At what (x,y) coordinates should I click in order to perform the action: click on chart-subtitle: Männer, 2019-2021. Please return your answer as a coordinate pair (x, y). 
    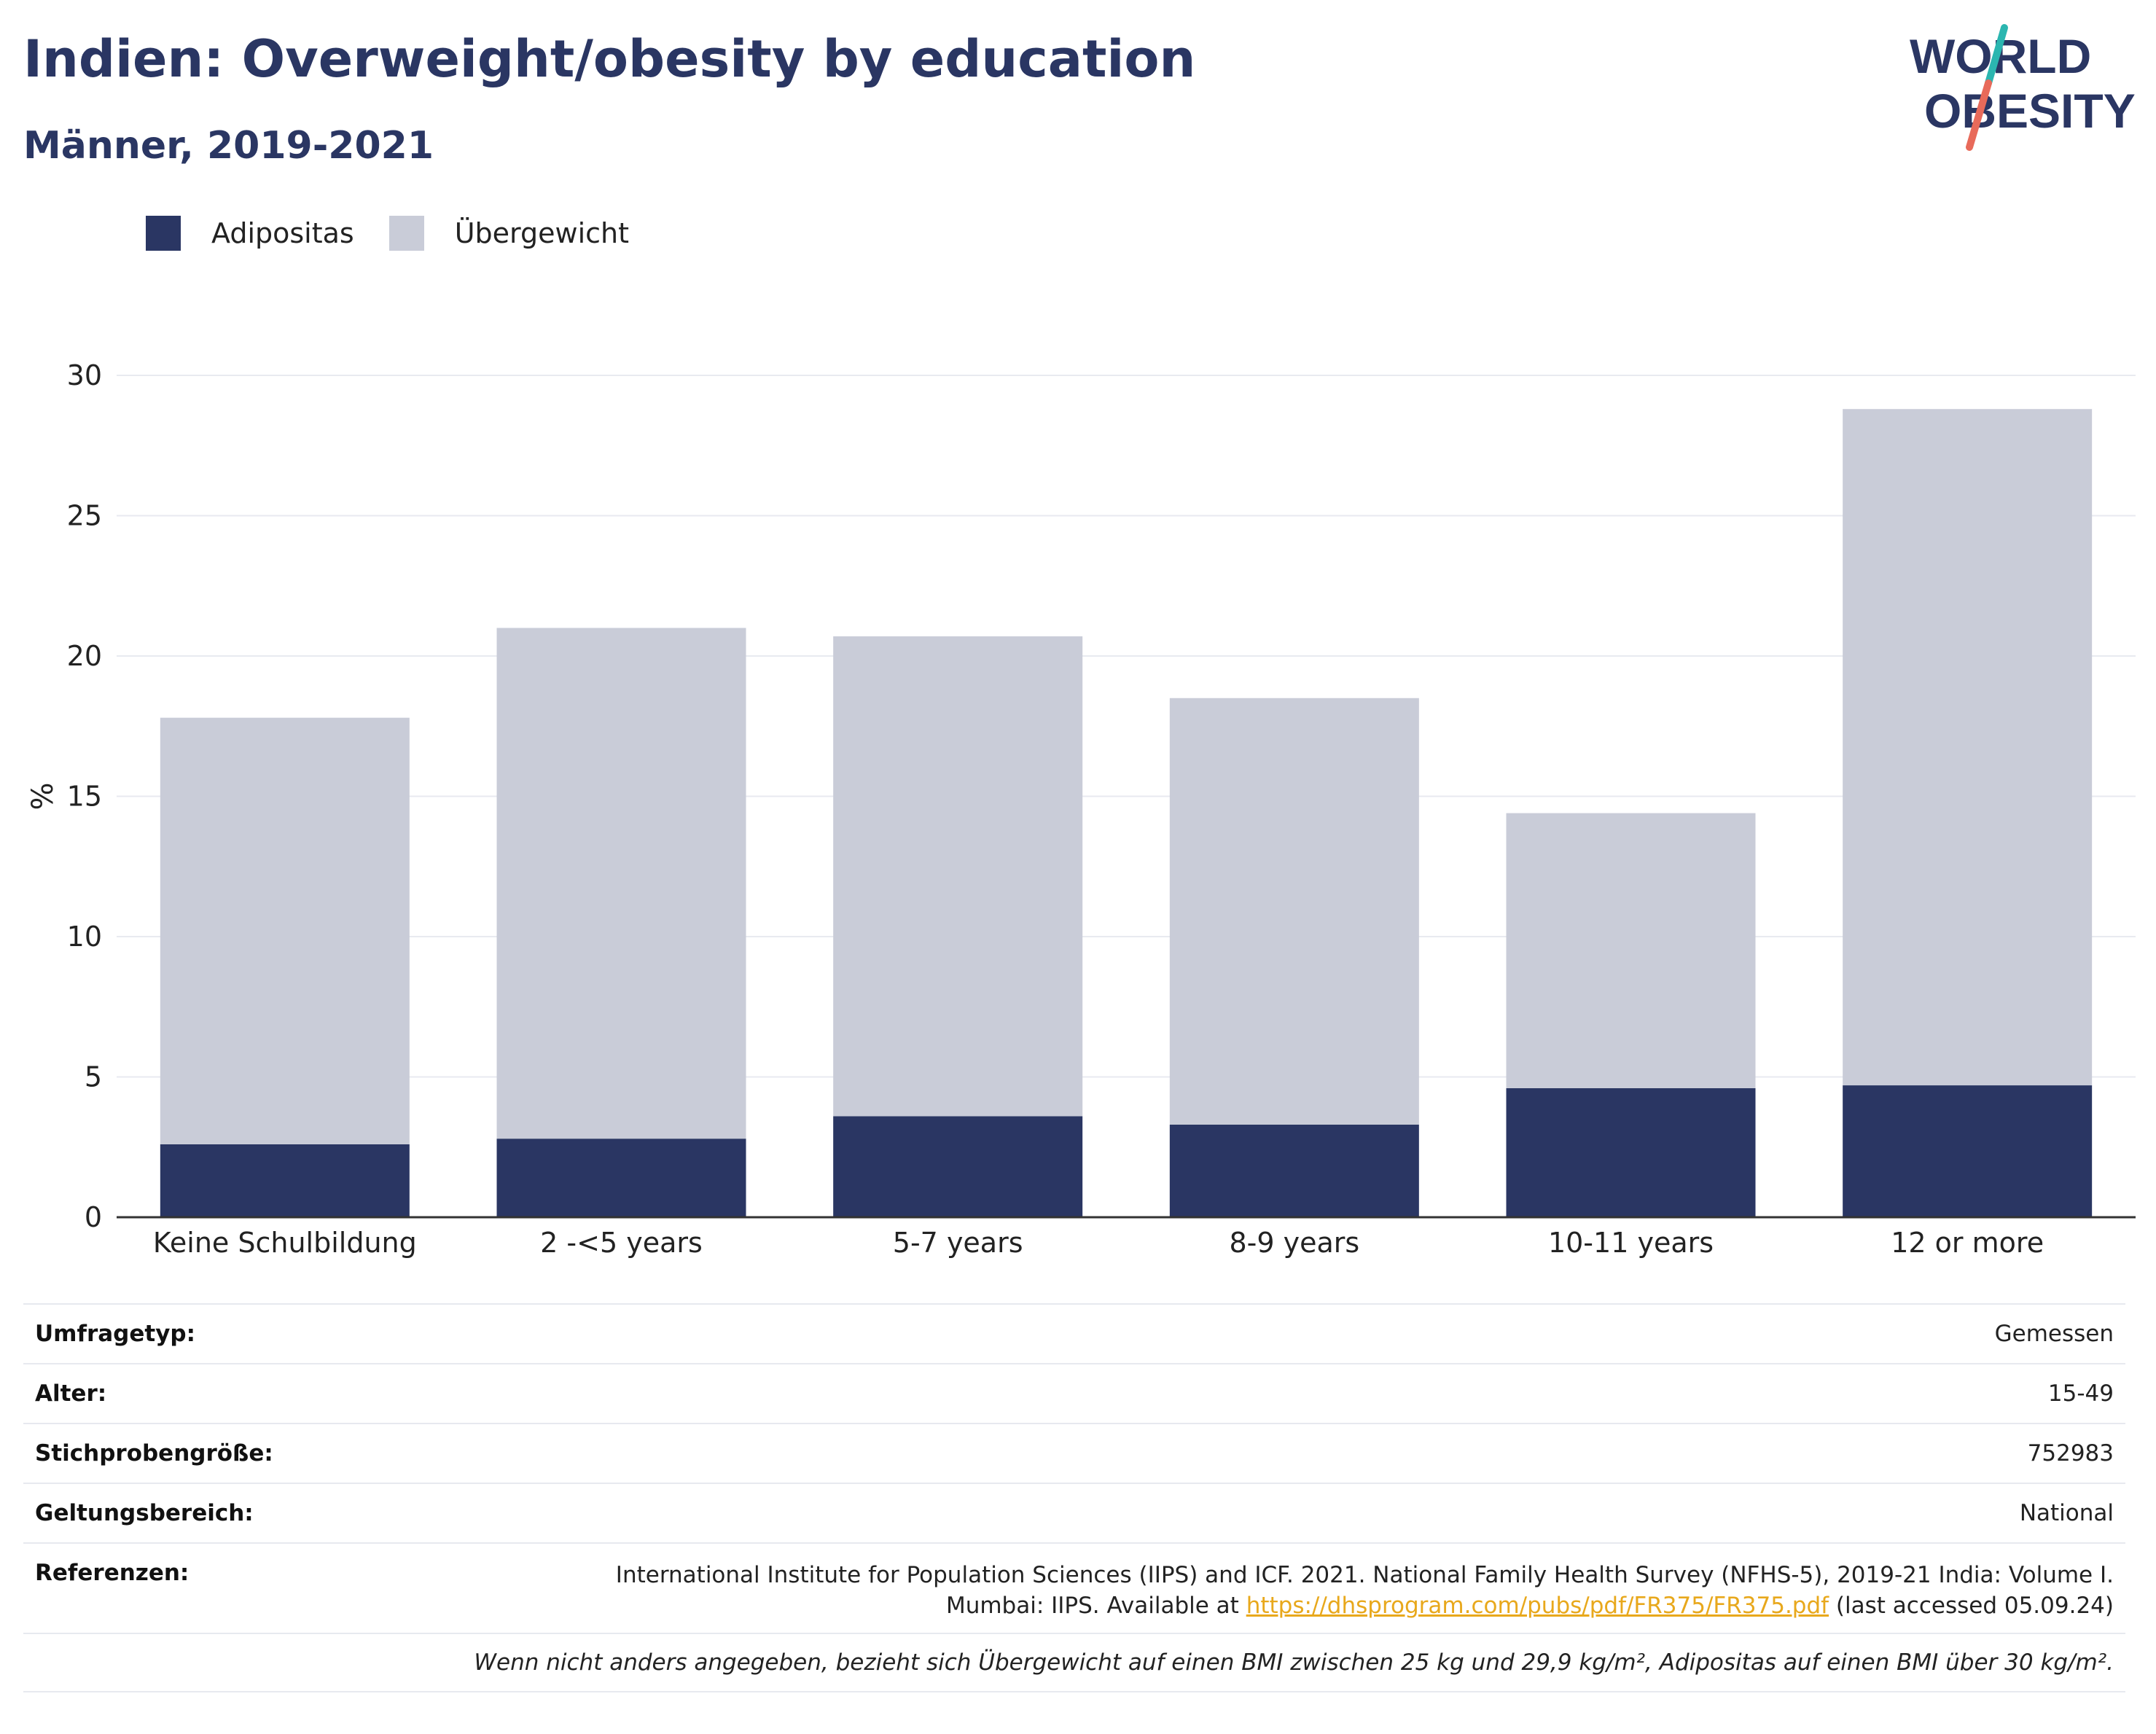
    Looking at the image, I should click on (229, 146).